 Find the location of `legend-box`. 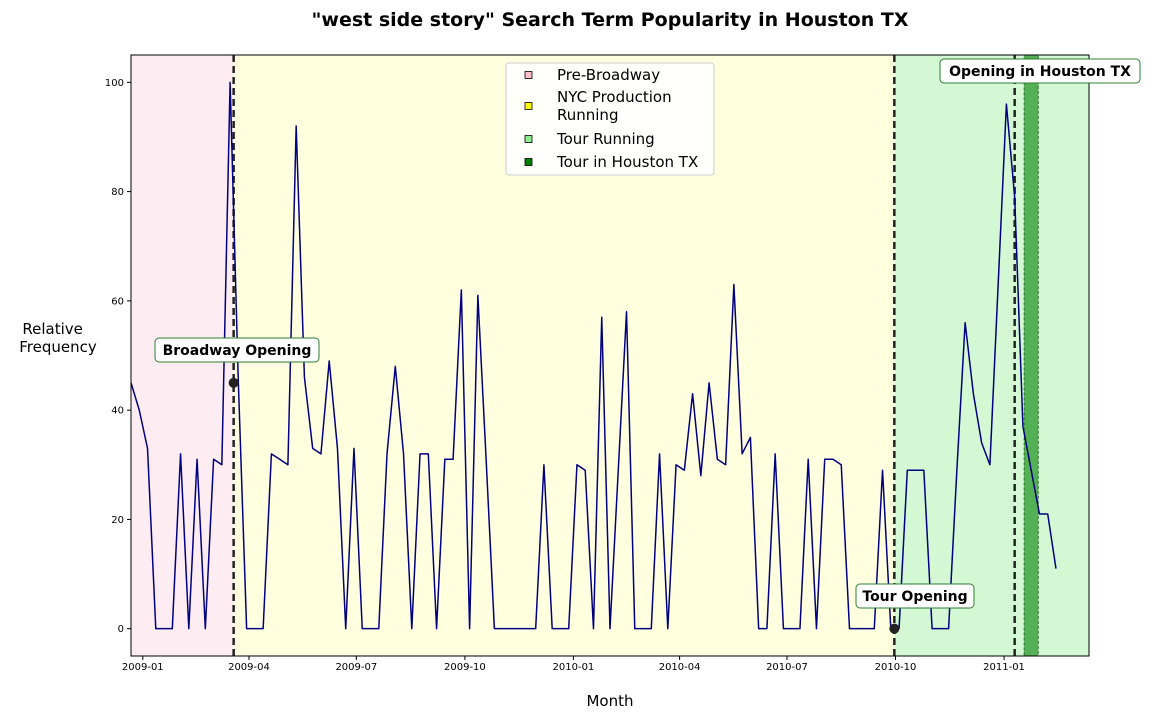

legend-box is located at coordinates (610, 119).